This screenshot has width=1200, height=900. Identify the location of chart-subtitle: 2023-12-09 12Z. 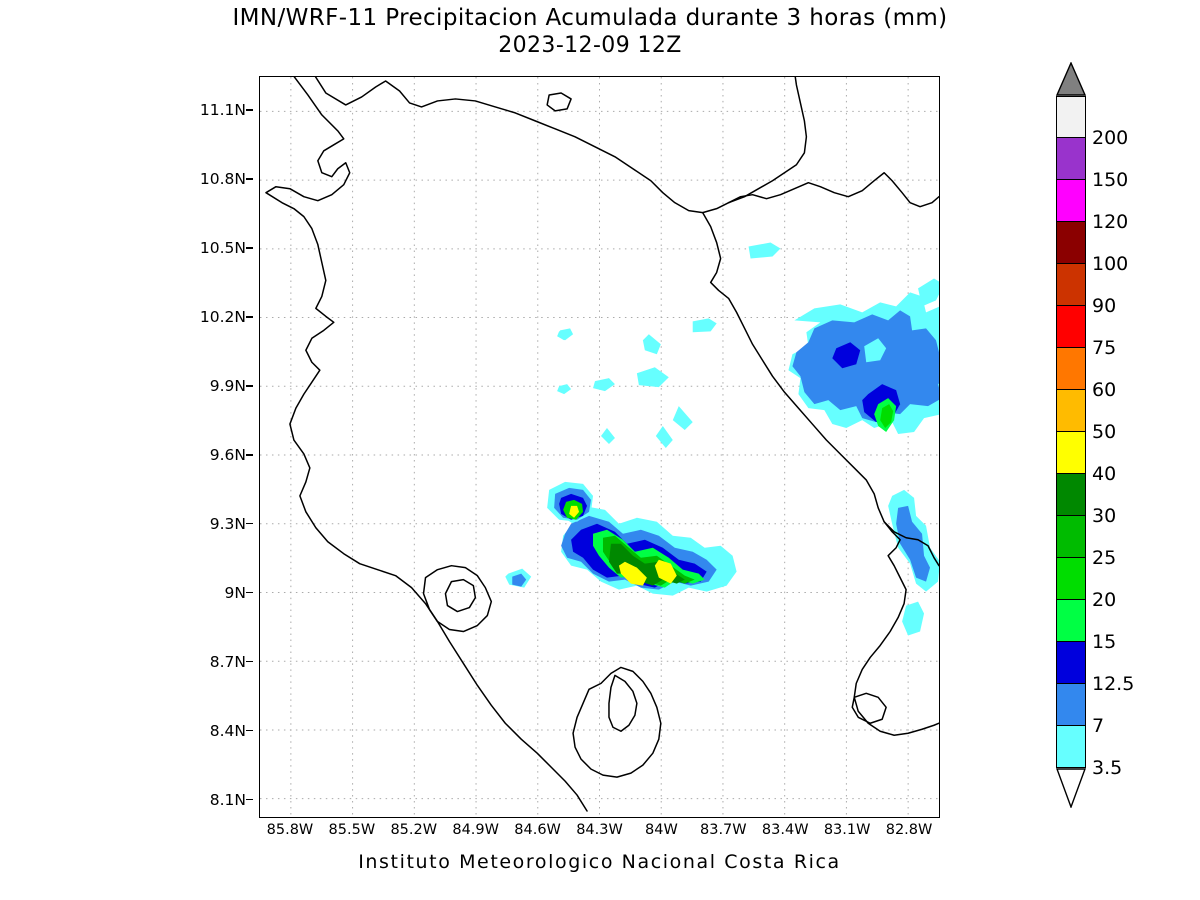
(590, 45).